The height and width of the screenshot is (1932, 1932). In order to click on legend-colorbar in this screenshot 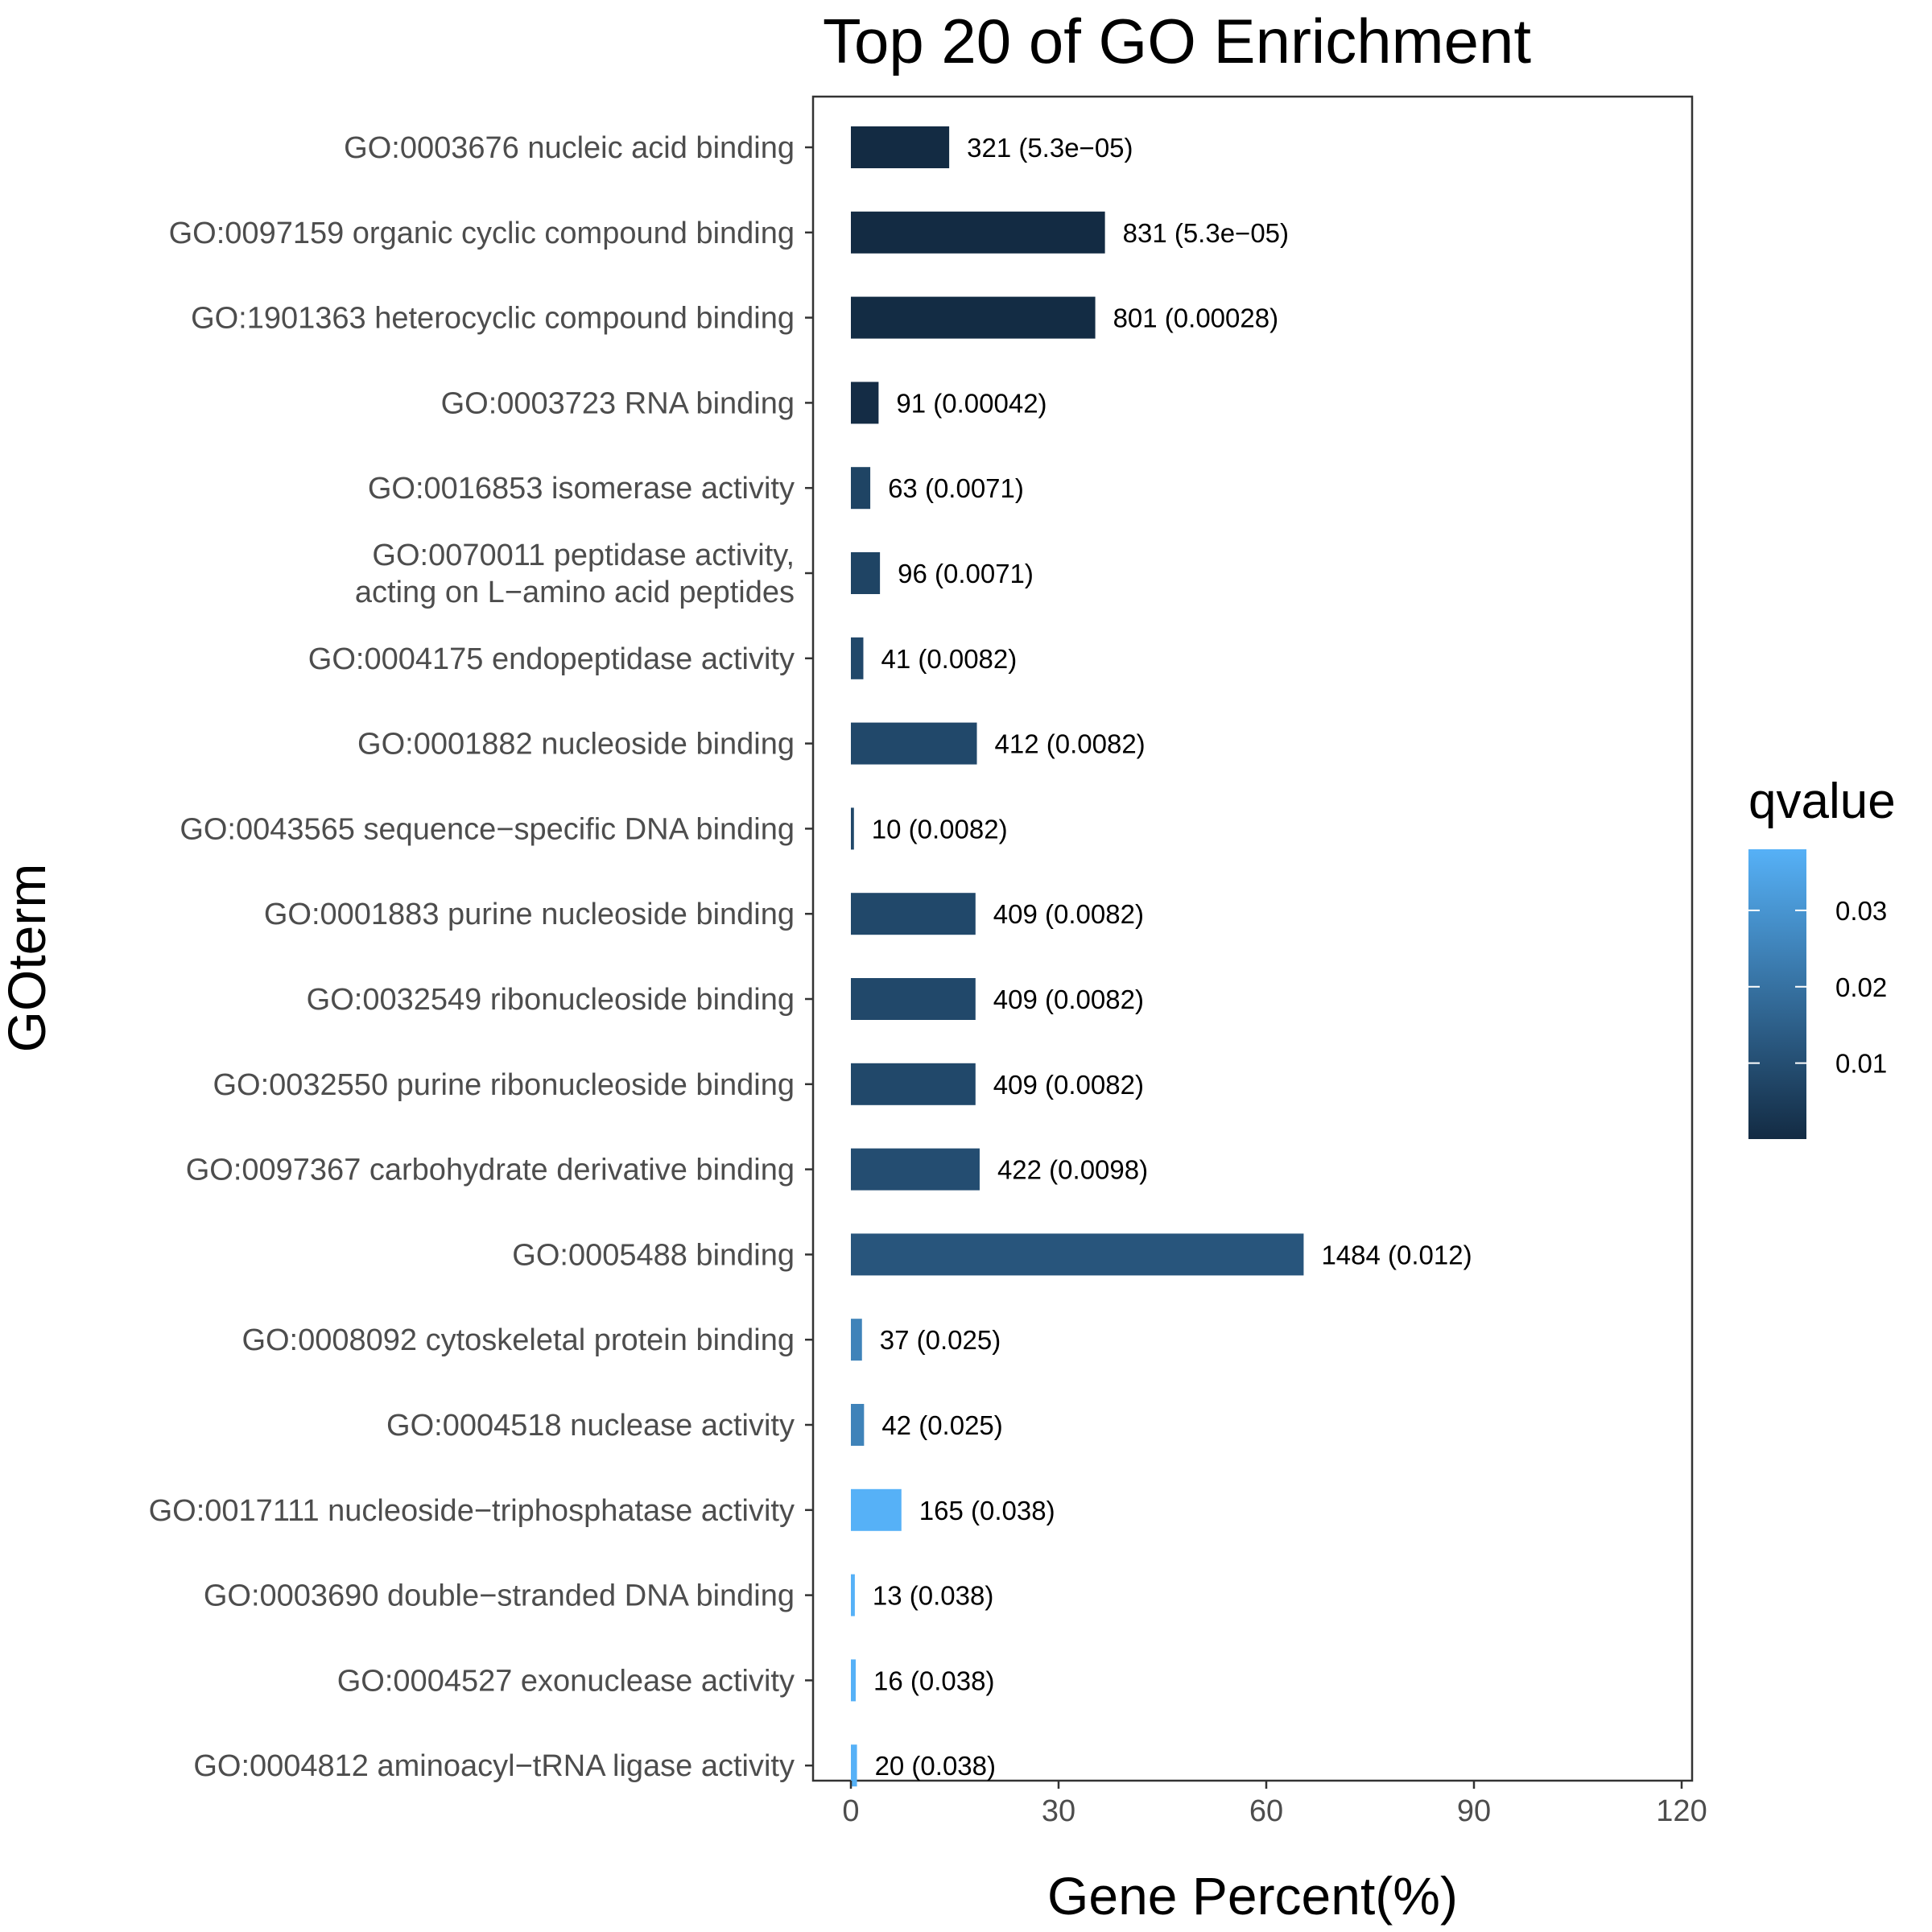, I will do `click(1777, 994)`.